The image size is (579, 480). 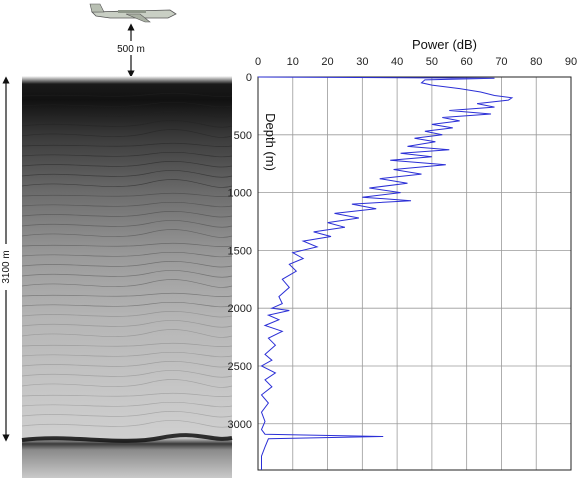 I want to click on y-axis-title: Depth (m), so click(x=270, y=142).